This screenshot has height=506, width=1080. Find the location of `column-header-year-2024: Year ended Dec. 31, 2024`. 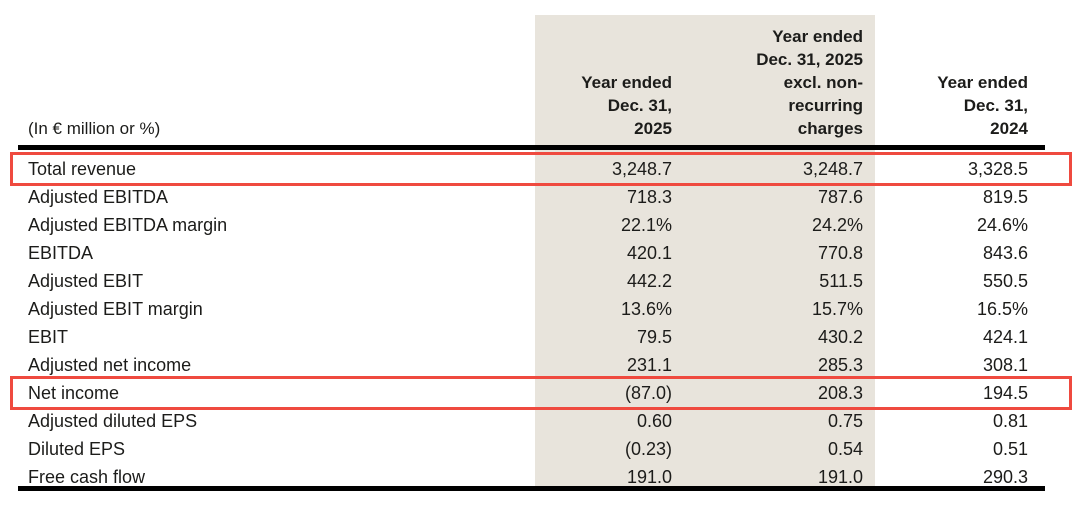

column-header-year-2024: Year ended Dec. 31, 2024 is located at coordinates (982, 105).